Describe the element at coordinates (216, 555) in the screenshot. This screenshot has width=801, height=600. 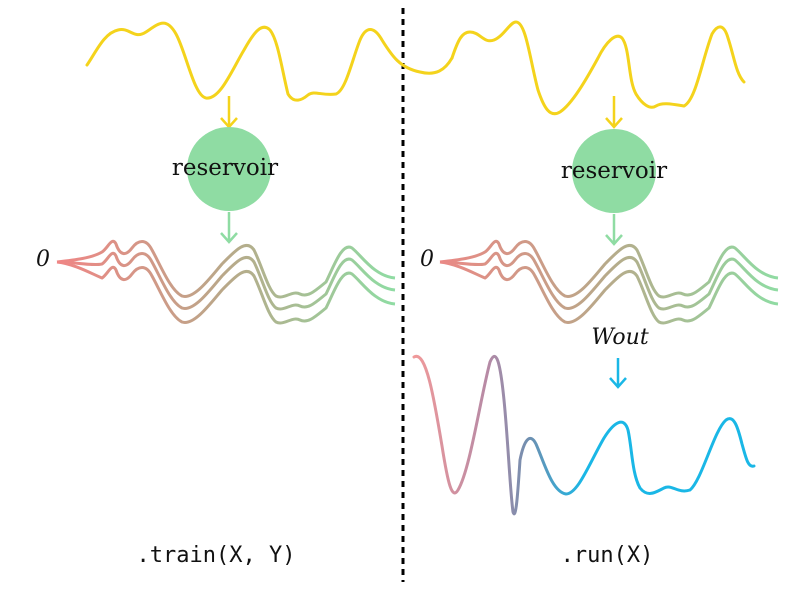
I see `train-caption: .train(X, Y)` at that location.